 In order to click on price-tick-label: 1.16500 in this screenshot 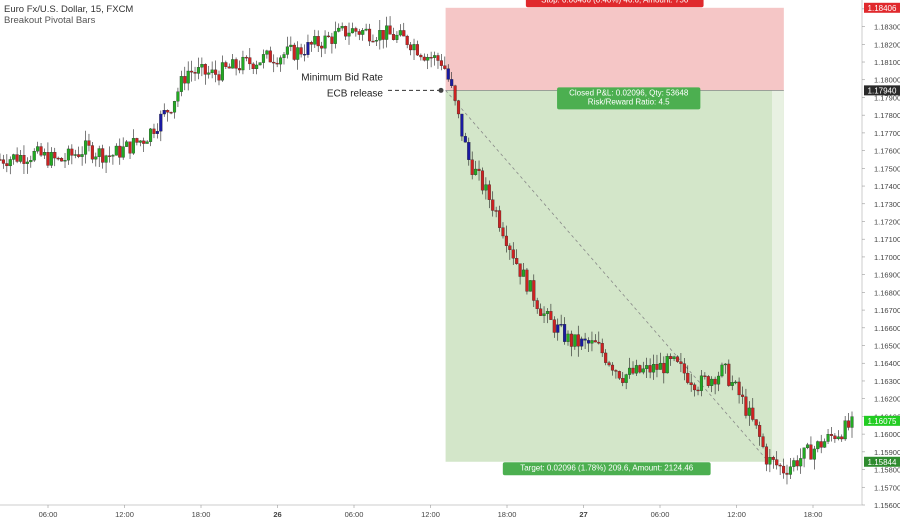, I will do `click(887, 346)`.